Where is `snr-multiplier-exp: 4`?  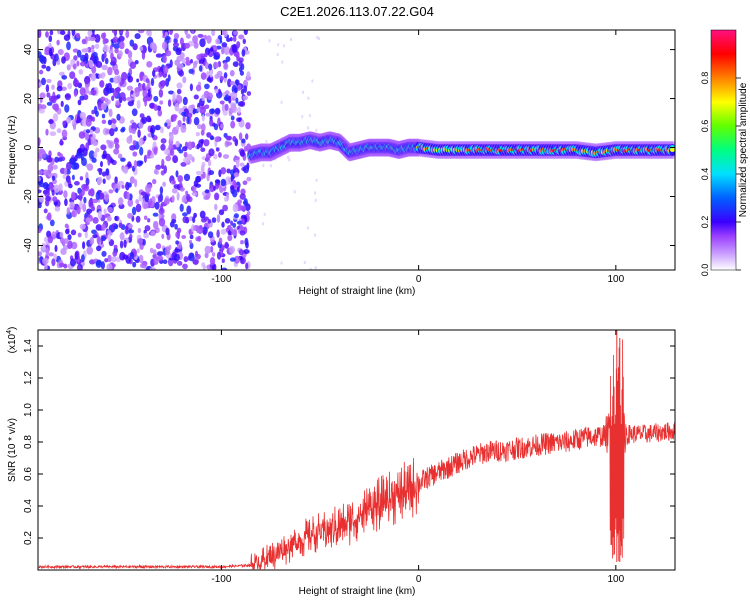
snr-multiplier-exp: 4 is located at coordinates (9, 332).